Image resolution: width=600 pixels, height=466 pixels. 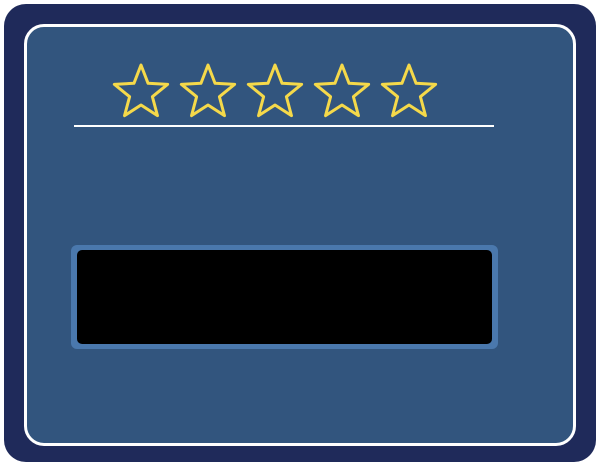 I want to click on star-rating, so click(x=277, y=91).